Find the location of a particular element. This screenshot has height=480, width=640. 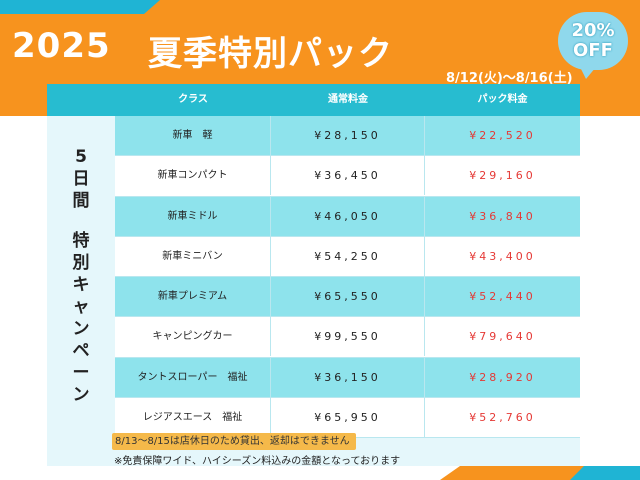

regular-price-cell: ¥46,050 is located at coordinates (348, 216).